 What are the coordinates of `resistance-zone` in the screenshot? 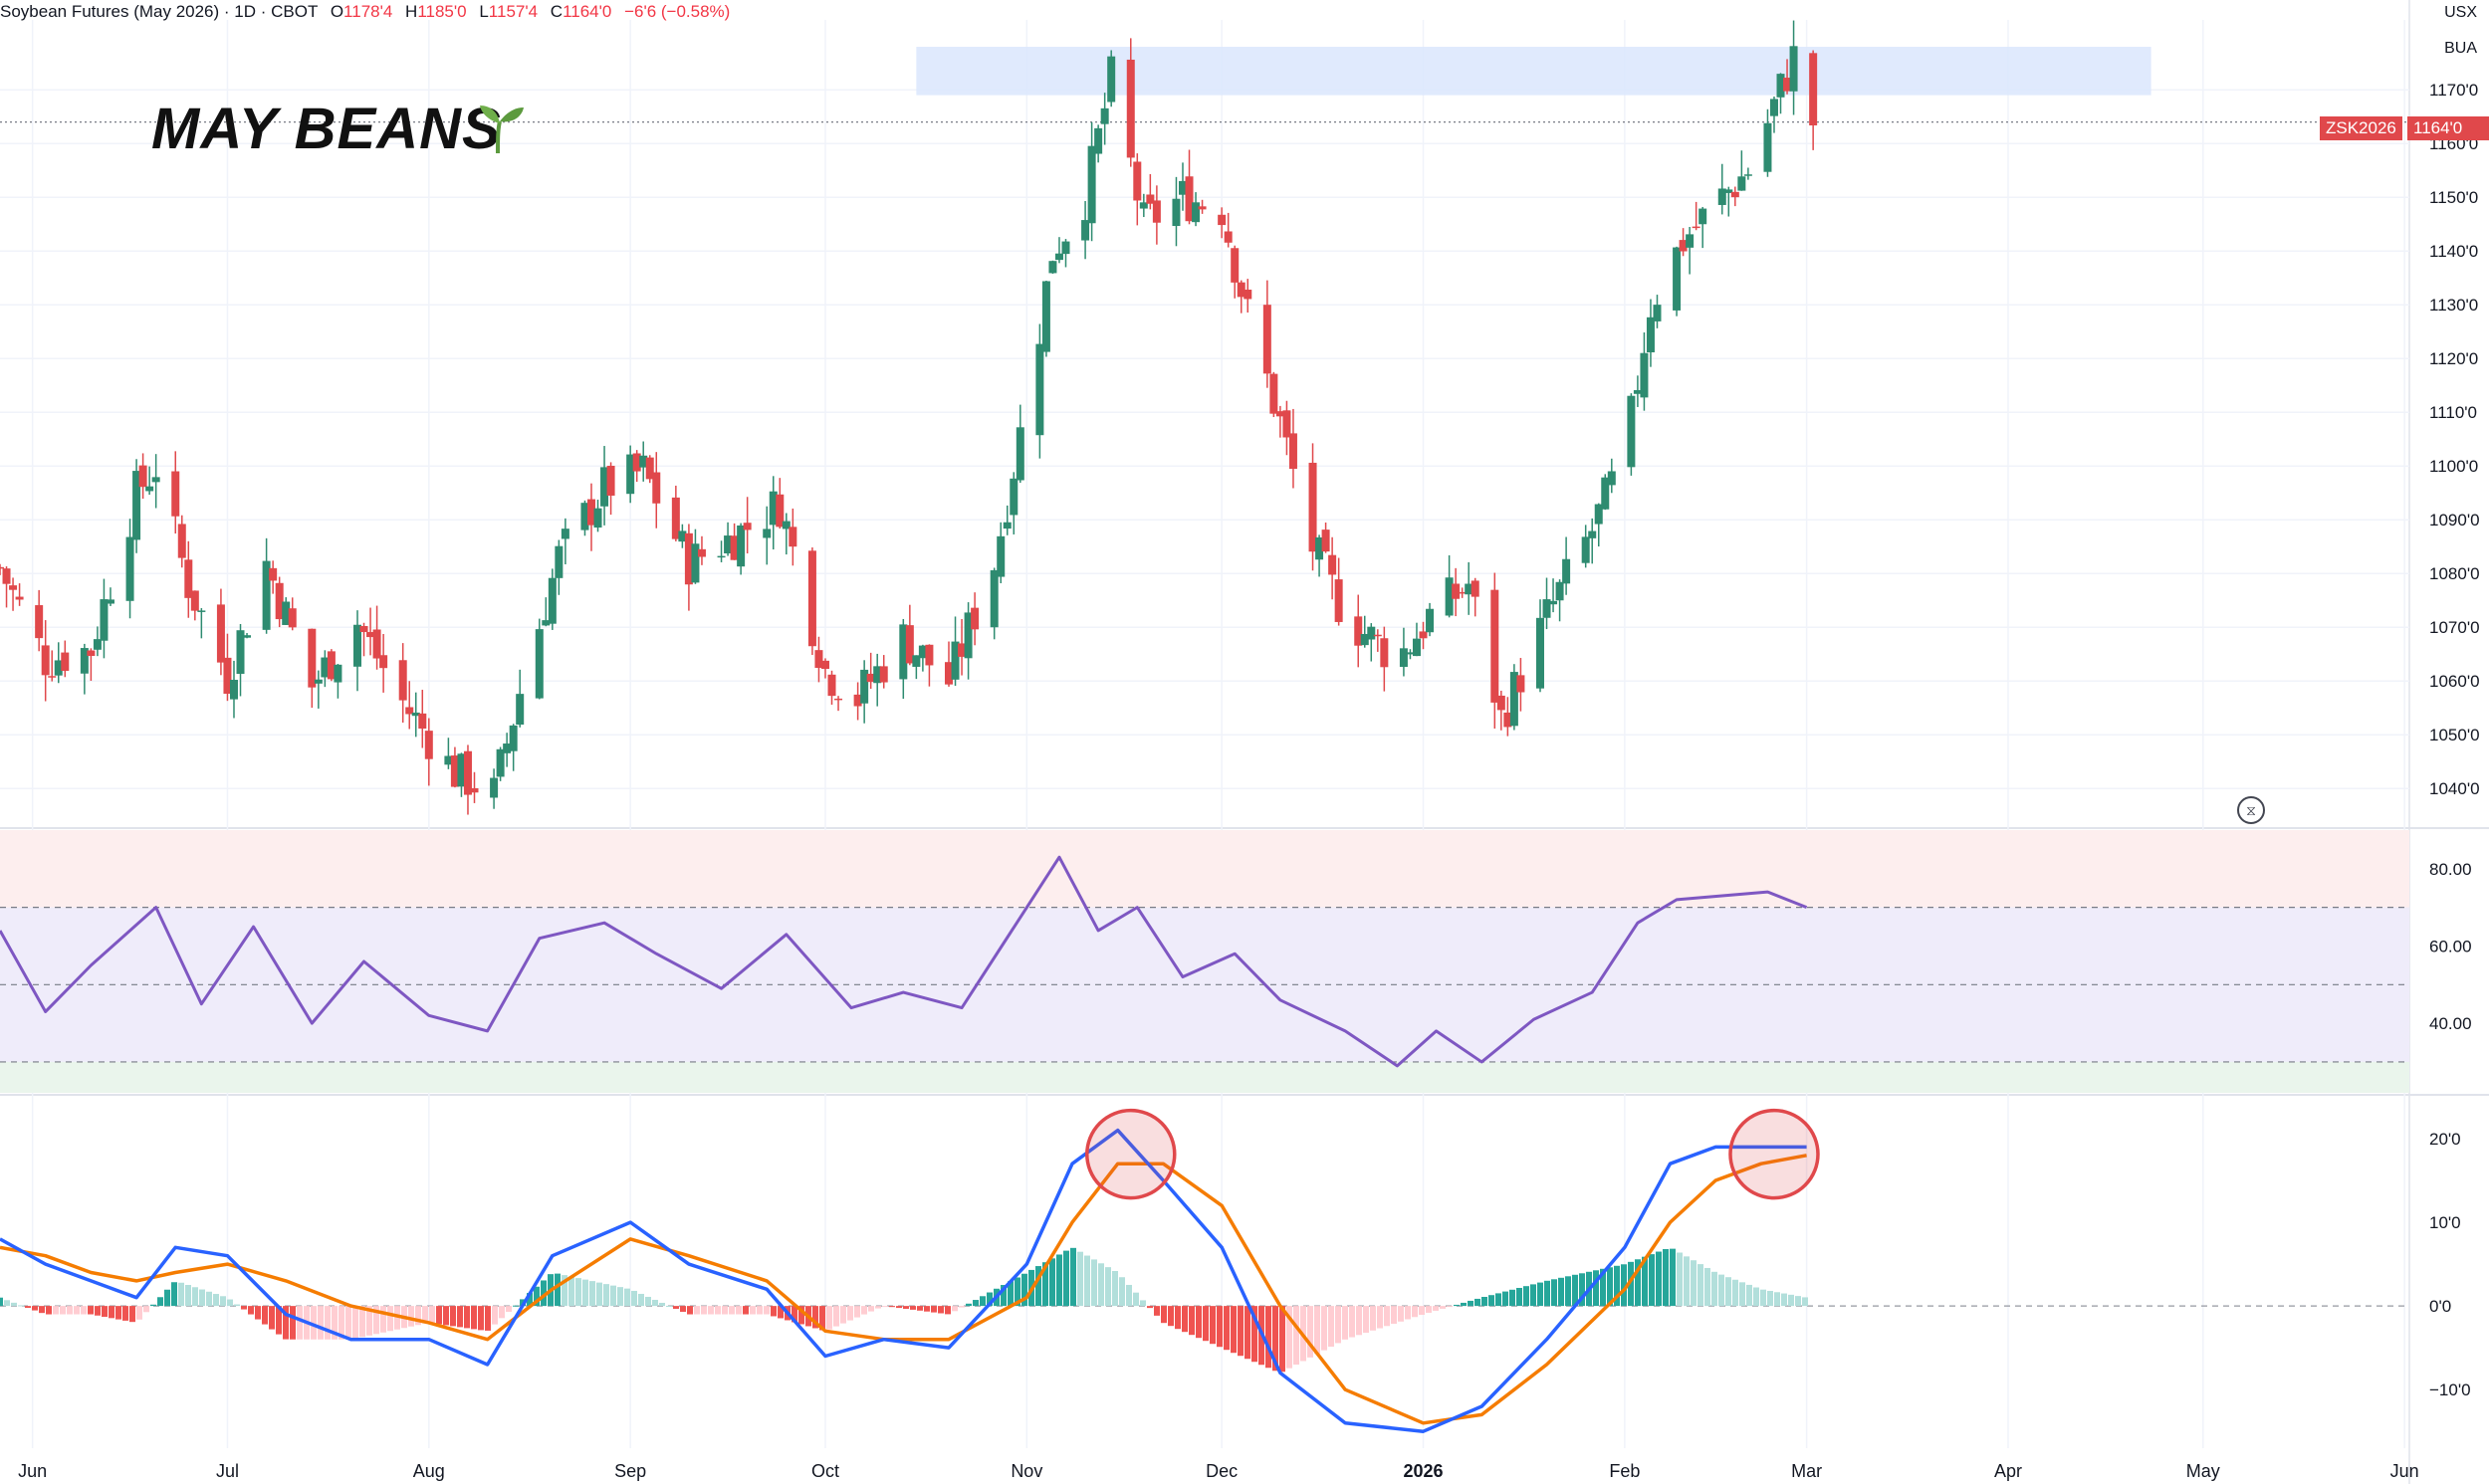 It's located at (1533, 71).